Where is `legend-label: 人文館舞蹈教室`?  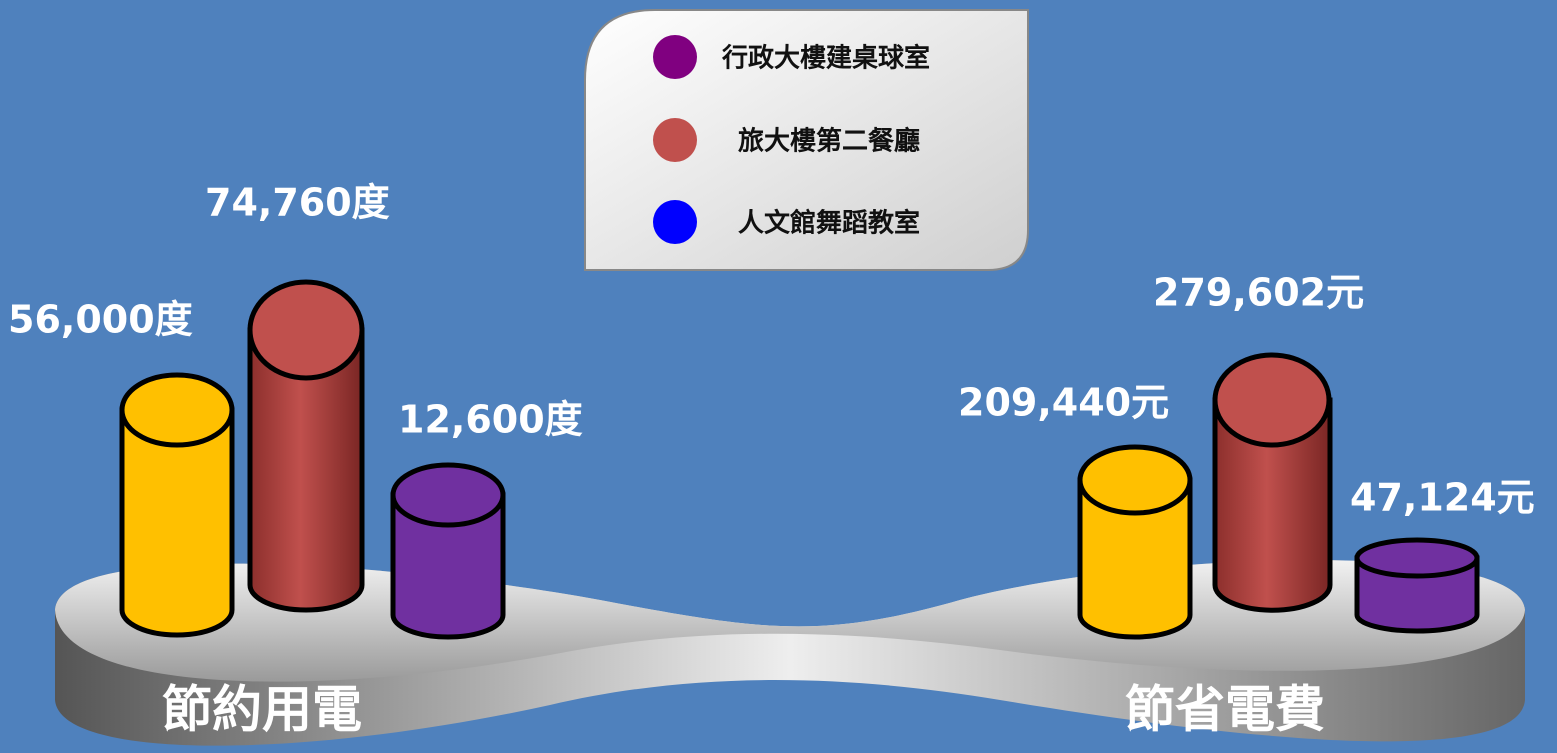
legend-label: 人文館舞蹈教室 is located at coordinates (829, 223).